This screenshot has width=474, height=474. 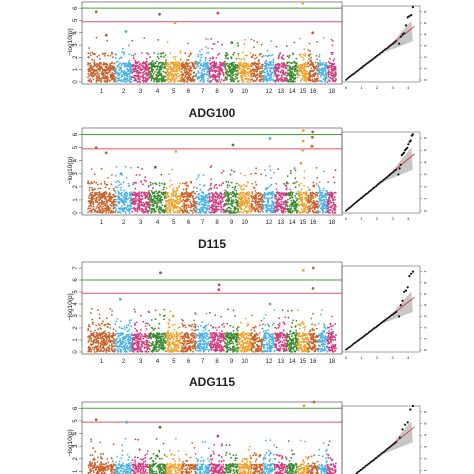 I want to click on x-tick-label: 9, so click(x=232, y=92).